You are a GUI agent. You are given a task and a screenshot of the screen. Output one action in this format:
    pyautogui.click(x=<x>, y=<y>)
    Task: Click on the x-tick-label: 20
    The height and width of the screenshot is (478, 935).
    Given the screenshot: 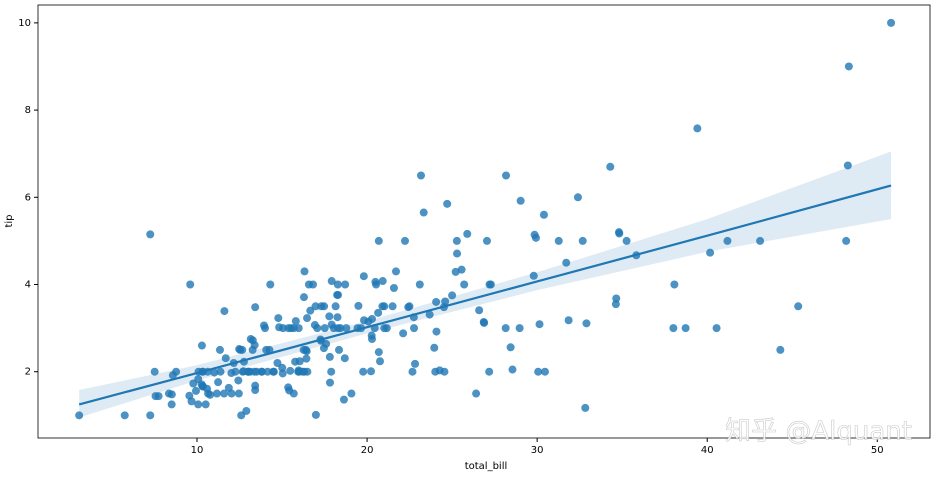 What is the action you would take?
    pyautogui.click(x=367, y=450)
    